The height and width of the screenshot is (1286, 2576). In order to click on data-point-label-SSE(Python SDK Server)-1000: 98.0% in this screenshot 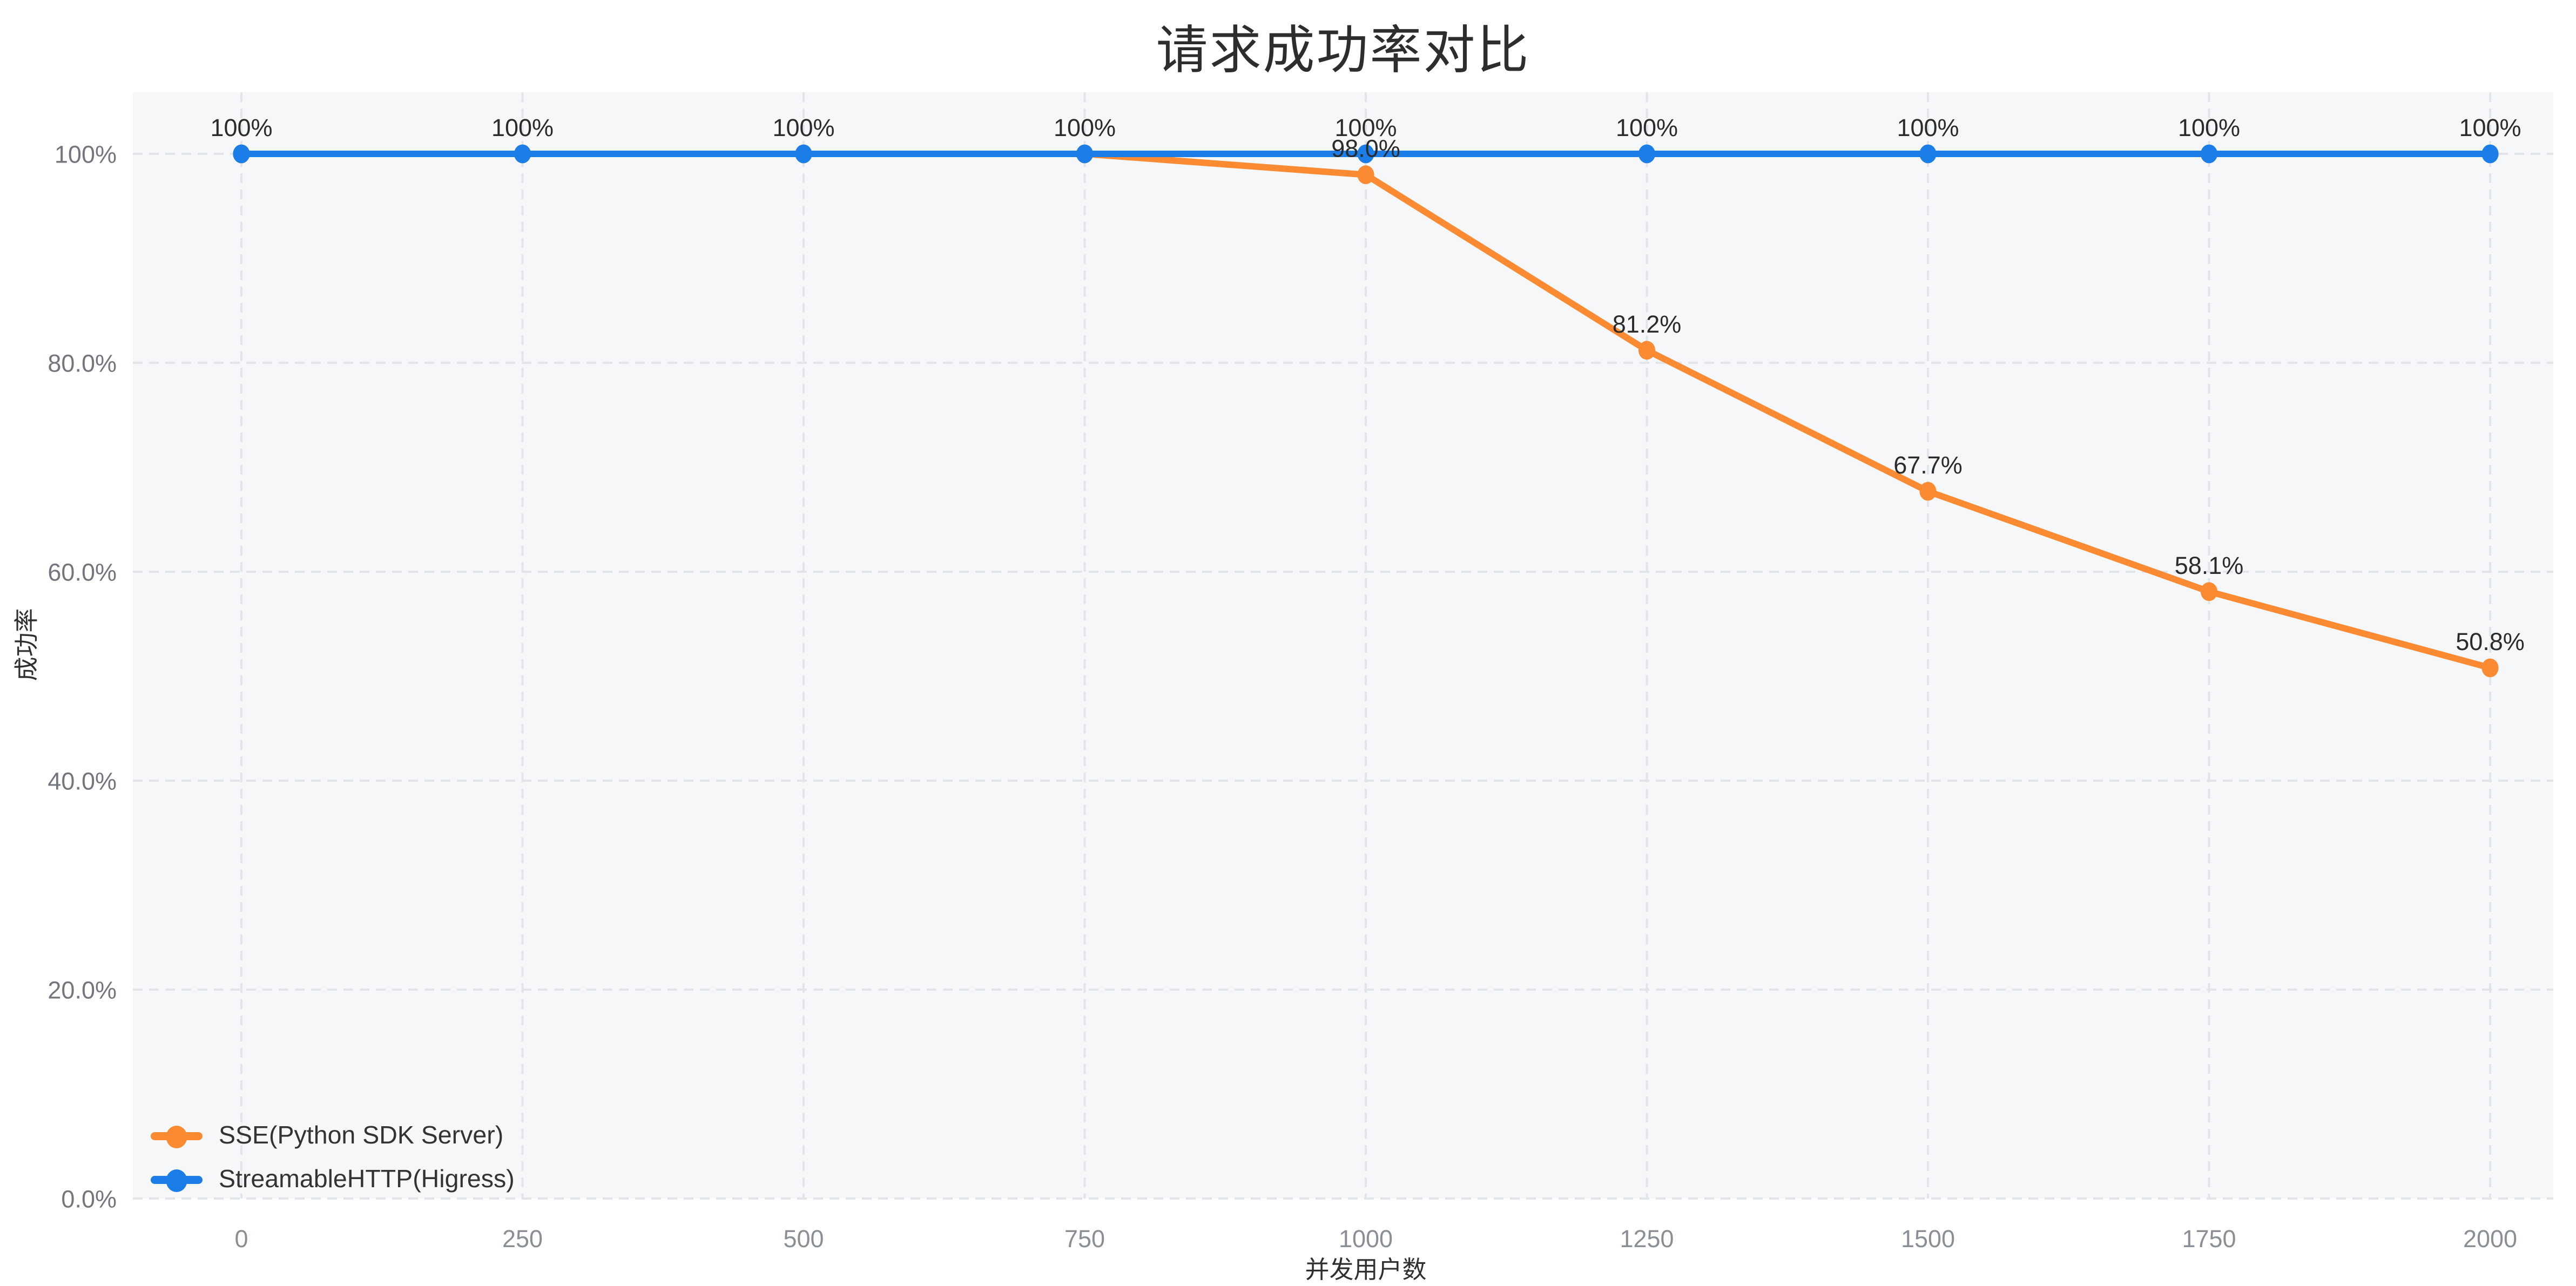, I will do `click(1365, 149)`.